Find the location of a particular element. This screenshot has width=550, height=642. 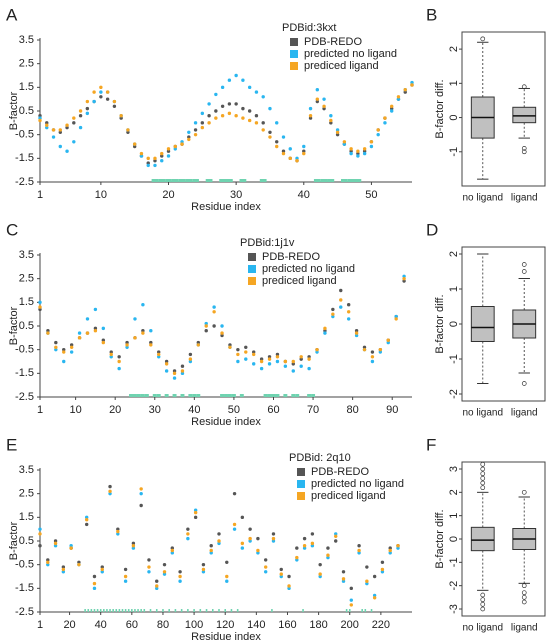

y-tick-label: -2.5 is located at coordinates (24, 612).